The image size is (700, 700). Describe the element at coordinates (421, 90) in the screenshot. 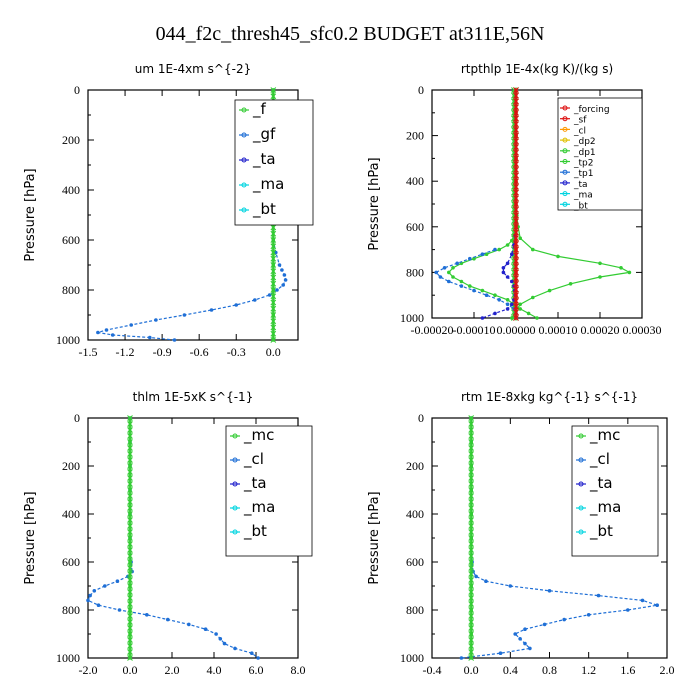

I see `y-tick-label: 0` at that location.